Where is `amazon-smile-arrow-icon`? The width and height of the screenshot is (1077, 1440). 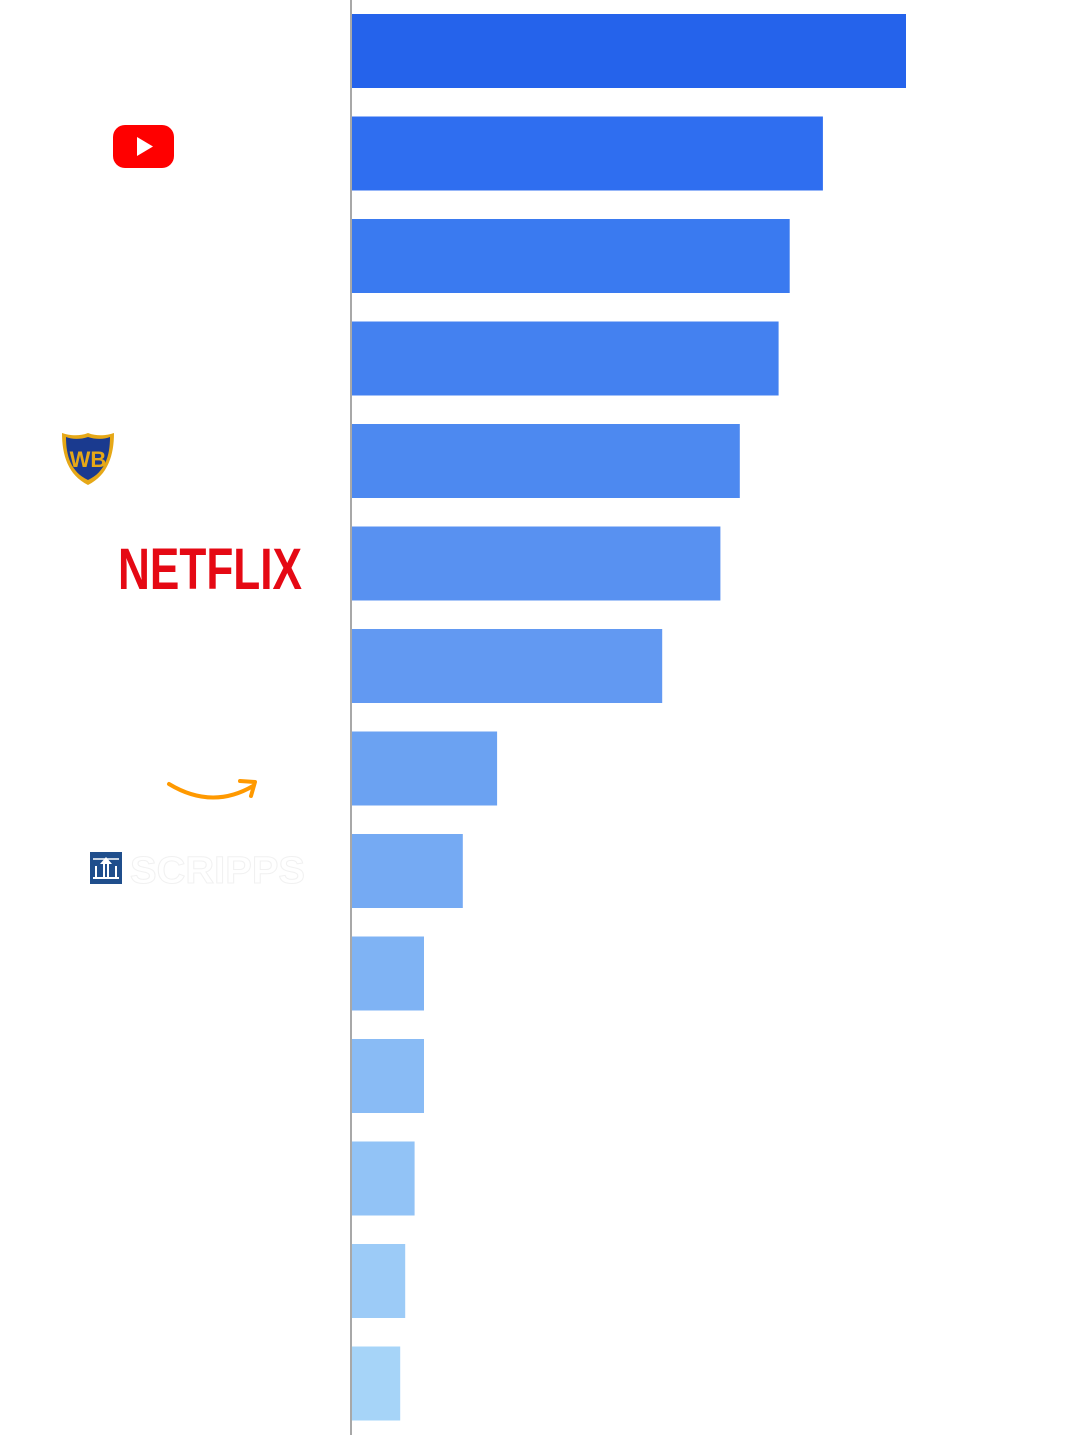
amazon-smile-arrow-icon is located at coordinates (212, 789).